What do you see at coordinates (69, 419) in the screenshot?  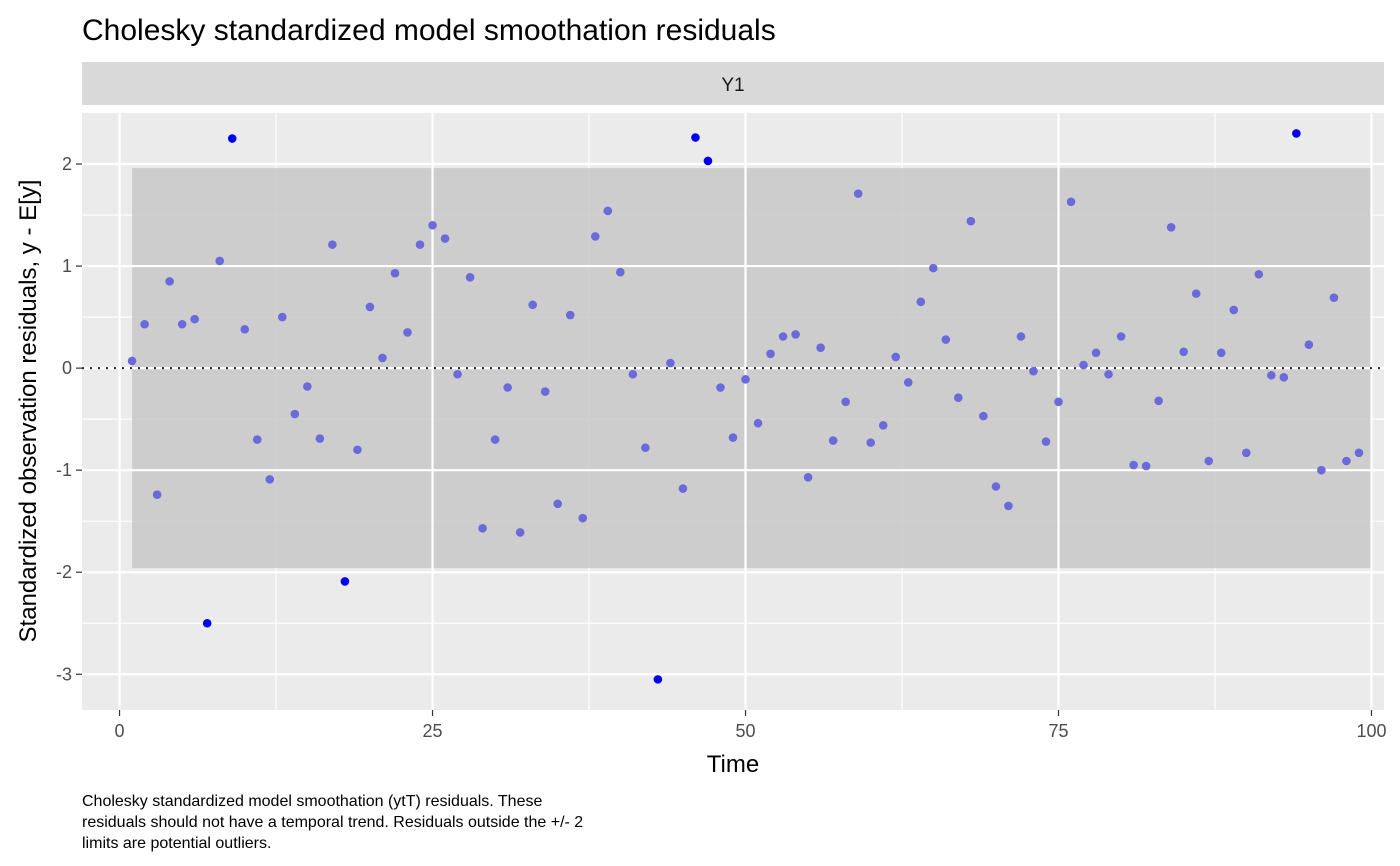 I see `y-axis-ticks: -3 -2 -1 0 1 2` at bounding box center [69, 419].